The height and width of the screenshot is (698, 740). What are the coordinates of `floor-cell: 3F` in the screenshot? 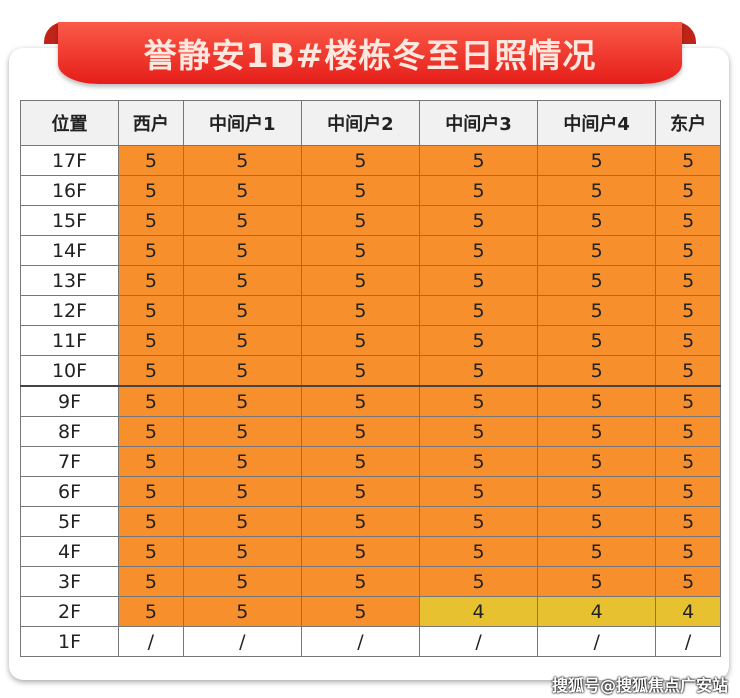 It's located at (69, 581).